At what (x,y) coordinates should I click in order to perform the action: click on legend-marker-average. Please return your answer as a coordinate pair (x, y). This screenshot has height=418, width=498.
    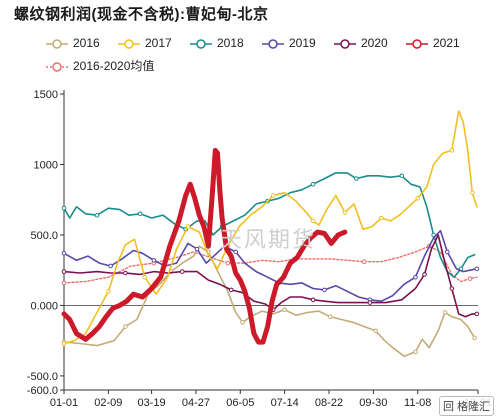
    Looking at the image, I should click on (57, 67).